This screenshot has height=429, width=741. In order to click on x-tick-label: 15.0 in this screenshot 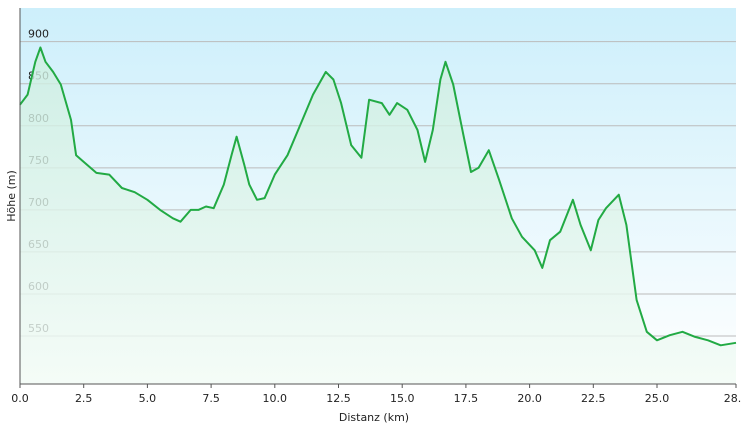, I will do `click(402, 398)`.